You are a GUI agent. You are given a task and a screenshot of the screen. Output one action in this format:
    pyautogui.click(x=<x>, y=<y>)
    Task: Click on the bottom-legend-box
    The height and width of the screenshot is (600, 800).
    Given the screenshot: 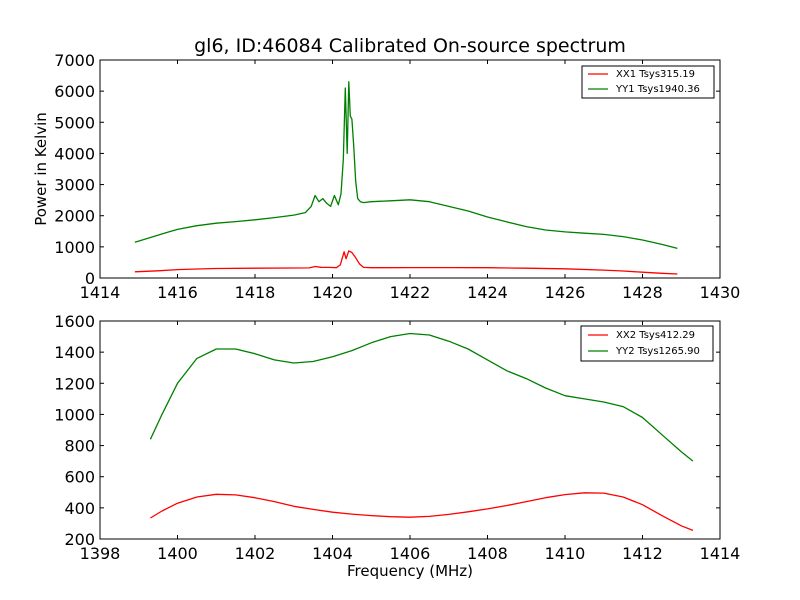 What is the action you would take?
    pyautogui.click(x=647, y=343)
    